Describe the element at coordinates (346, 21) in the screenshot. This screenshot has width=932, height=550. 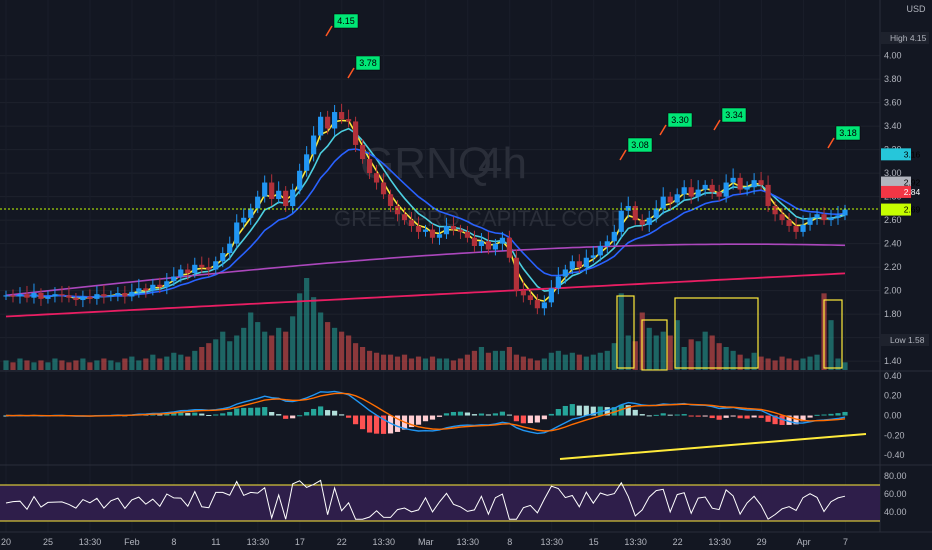
I see `callout-label: 4.15` at that location.